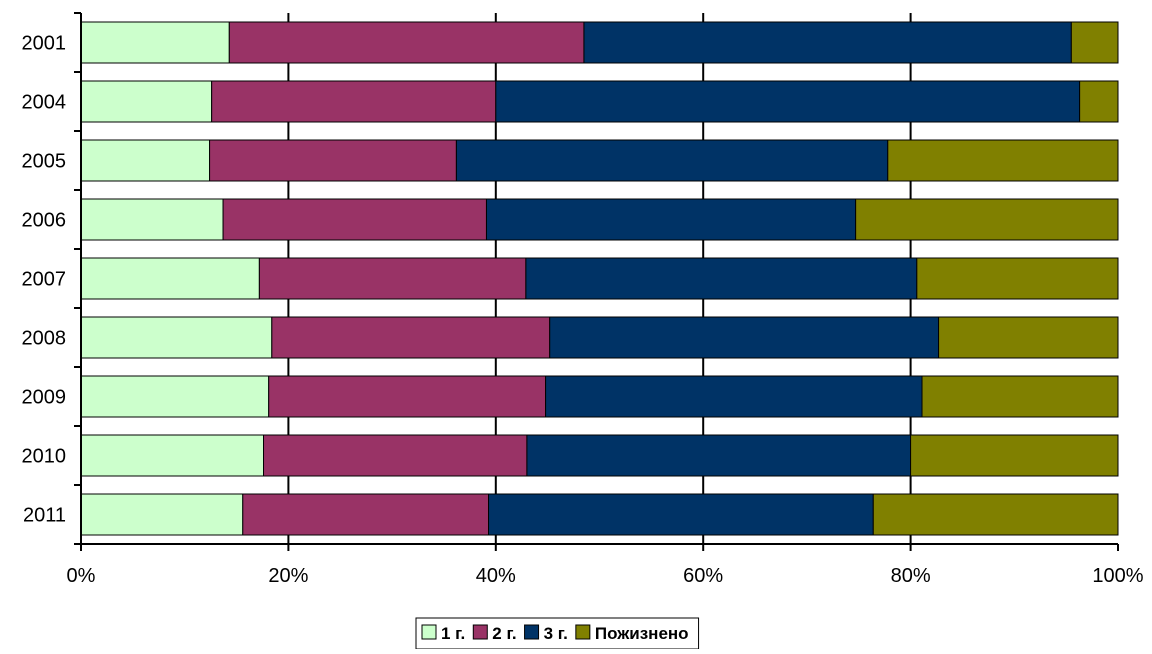  What do you see at coordinates (44, 280) in the screenshot?
I see `y-tick-label: 2007` at bounding box center [44, 280].